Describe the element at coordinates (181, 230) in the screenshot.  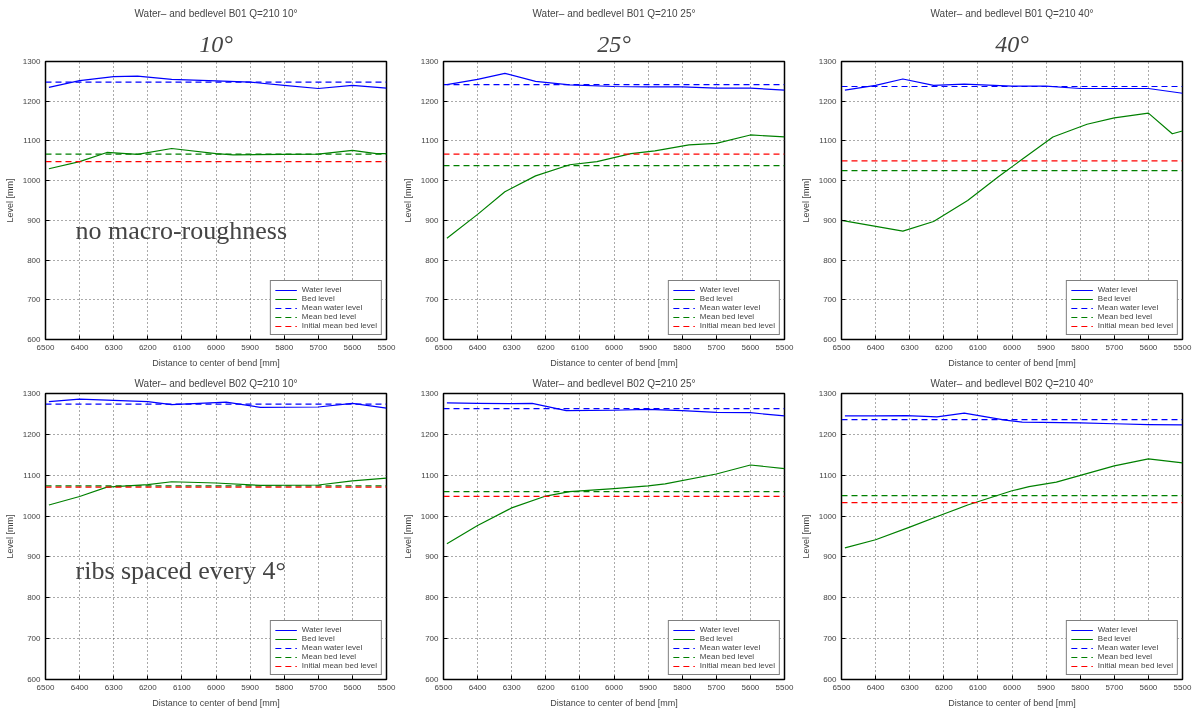
I see `annotation: no macro-roughness` at that location.